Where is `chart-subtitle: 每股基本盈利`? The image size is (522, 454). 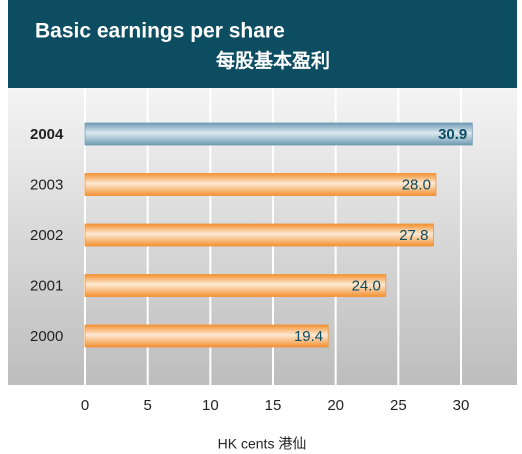 chart-subtitle: 每股基本盈利 is located at coordinates (273, 60).